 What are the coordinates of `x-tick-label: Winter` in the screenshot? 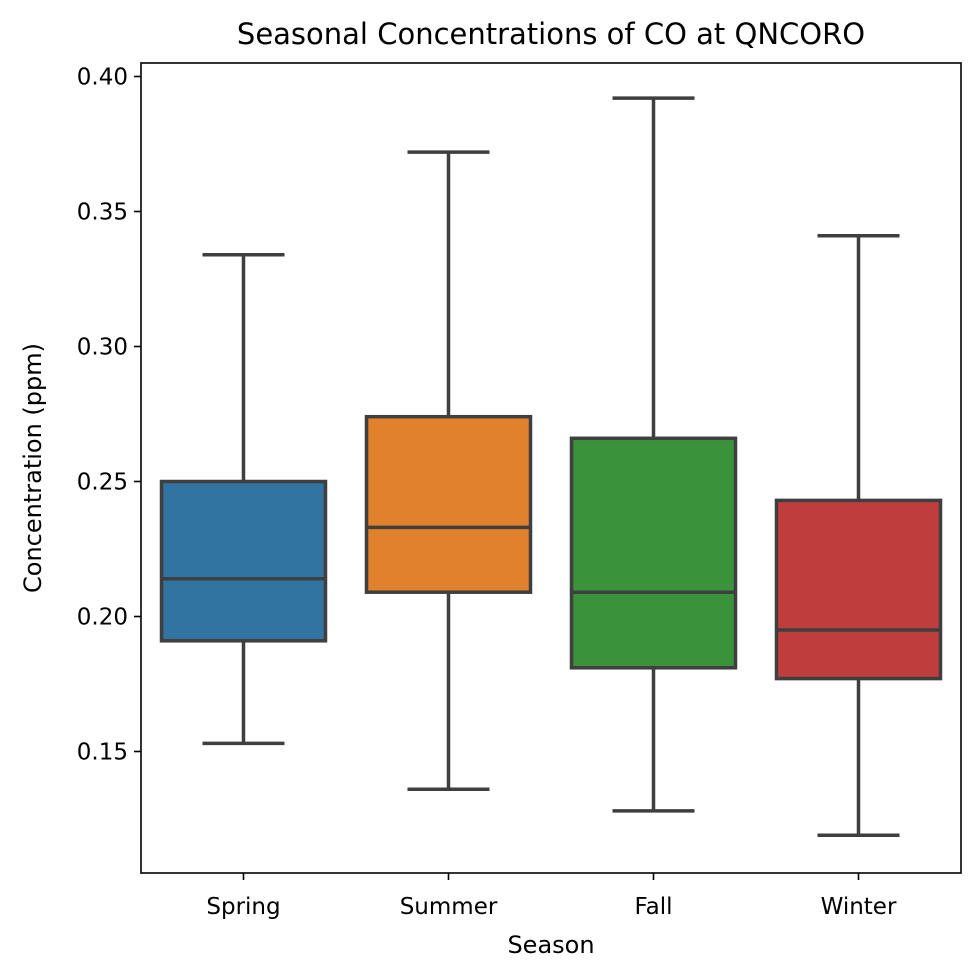 It's located at (859, 907).